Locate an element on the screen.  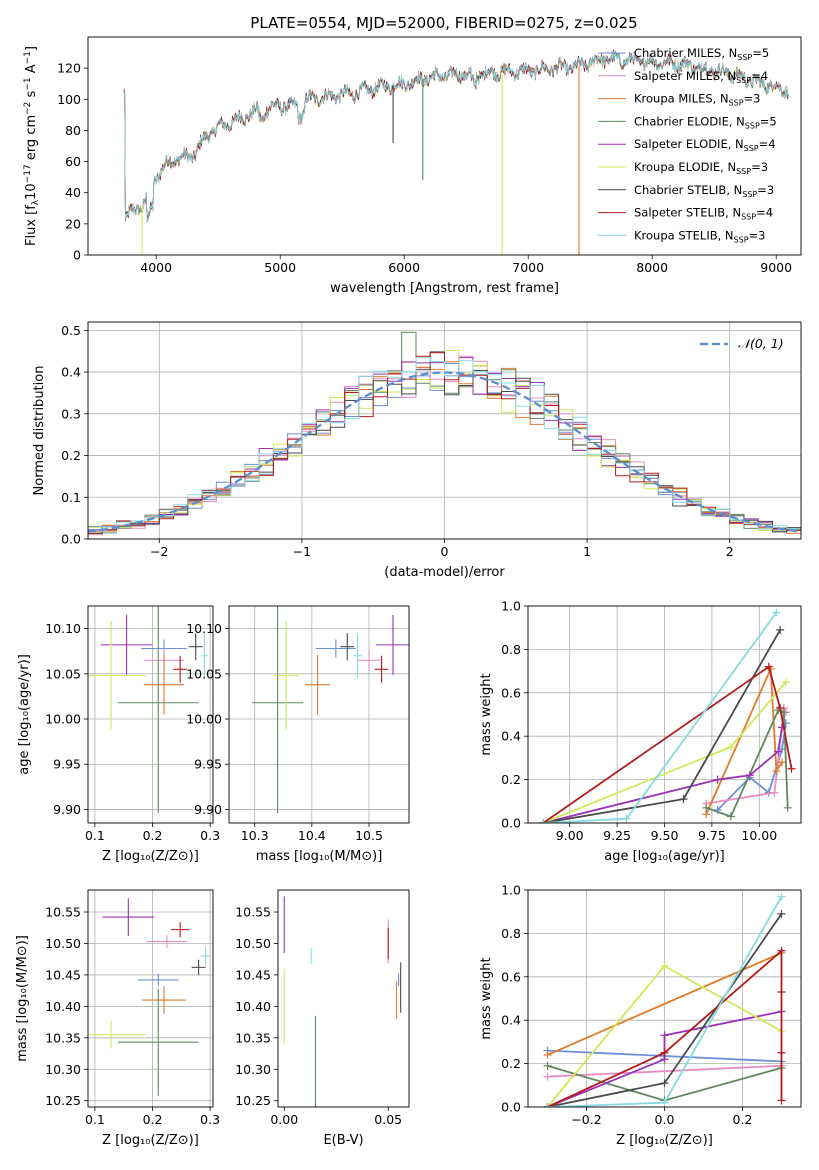
legend-text: Kroupa STELIB, N is located at coordinates (684, 235).